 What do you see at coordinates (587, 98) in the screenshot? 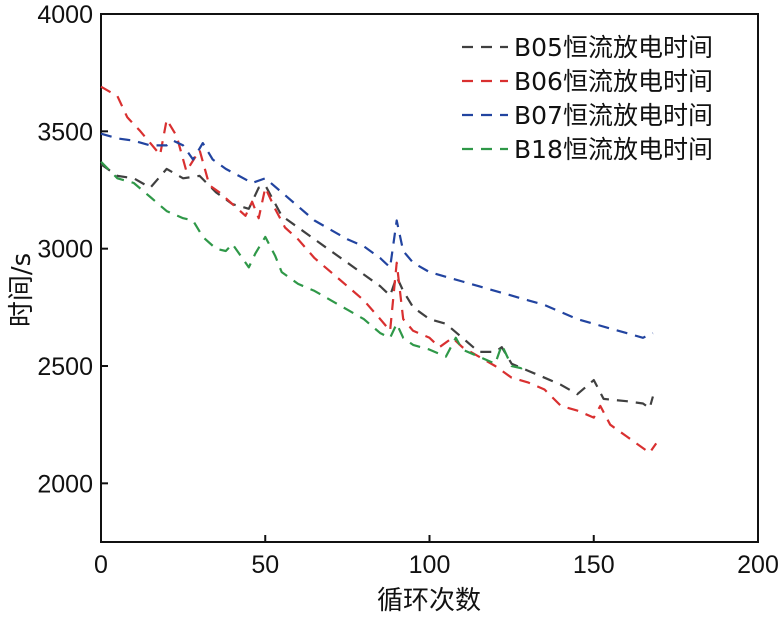
I see `legend: B05恒流放电时间 B06恒流放电时间 B07恒流放电时间 B18恒流放电时间` at bounding box center [587, 98].